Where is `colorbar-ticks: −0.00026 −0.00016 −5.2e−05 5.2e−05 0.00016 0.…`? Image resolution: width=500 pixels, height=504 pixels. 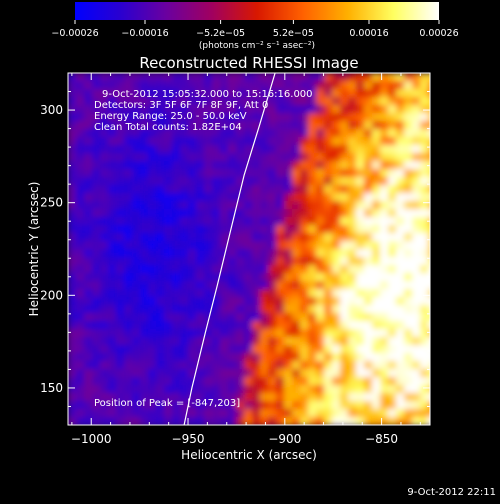 colorbar-ticks: −0.00026 −0.00016 −5.2e−05 5.2e−05 0.00016 0.… is located at coordinates (255, 29).